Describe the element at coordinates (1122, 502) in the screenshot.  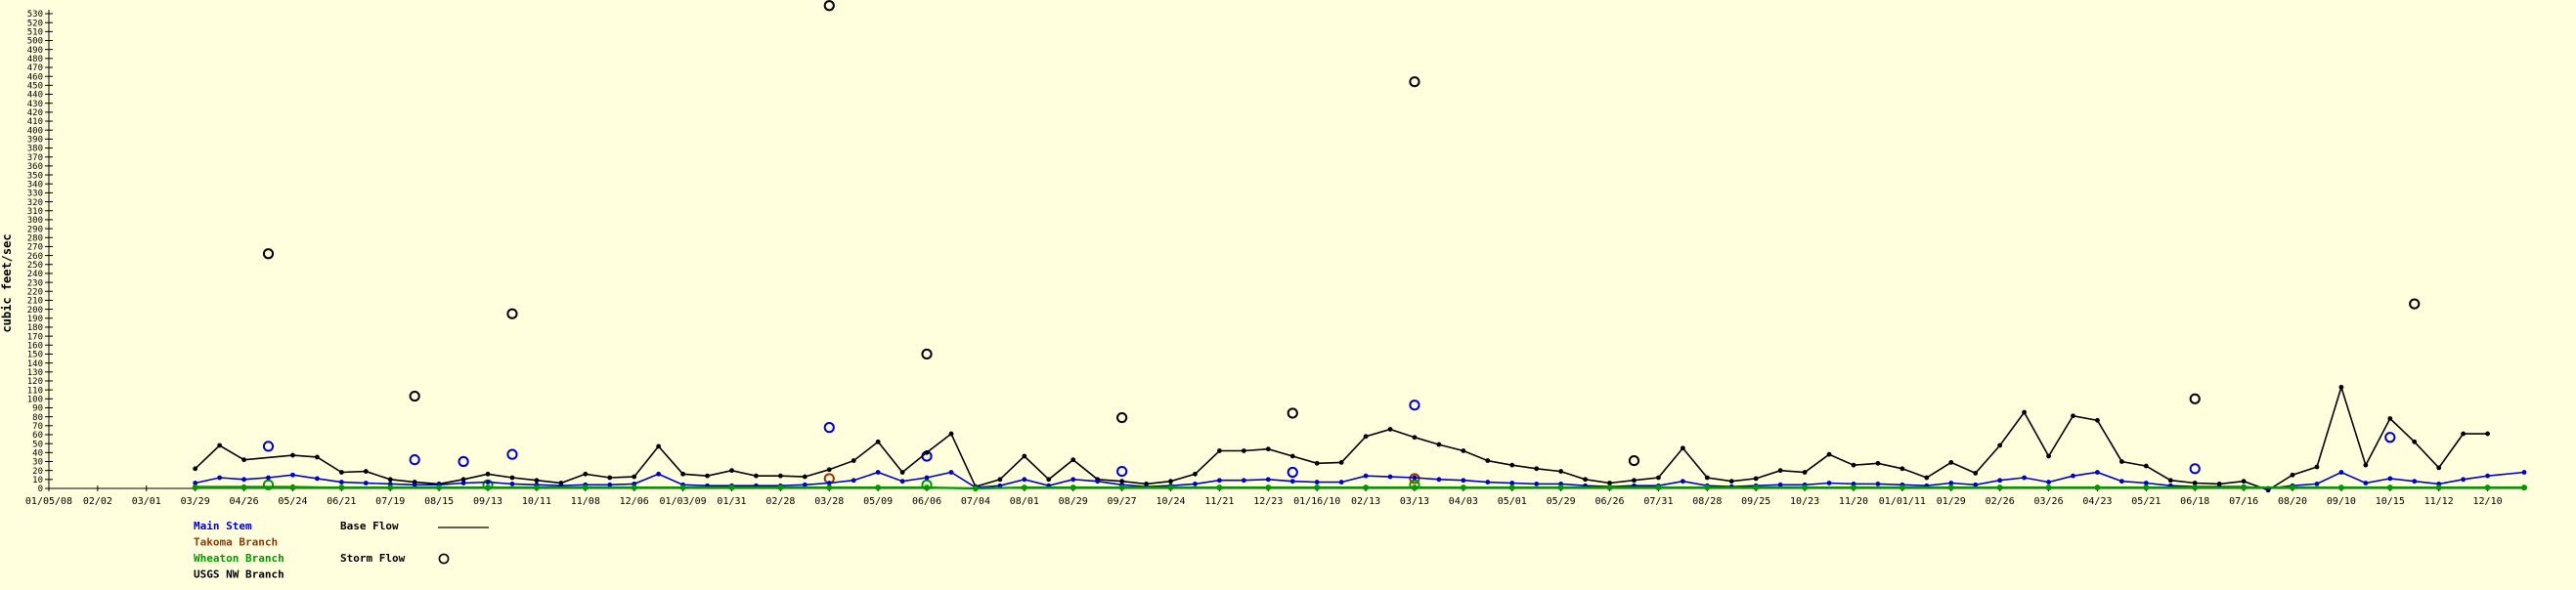
I see `x-tick-label: 09/27` at that location.